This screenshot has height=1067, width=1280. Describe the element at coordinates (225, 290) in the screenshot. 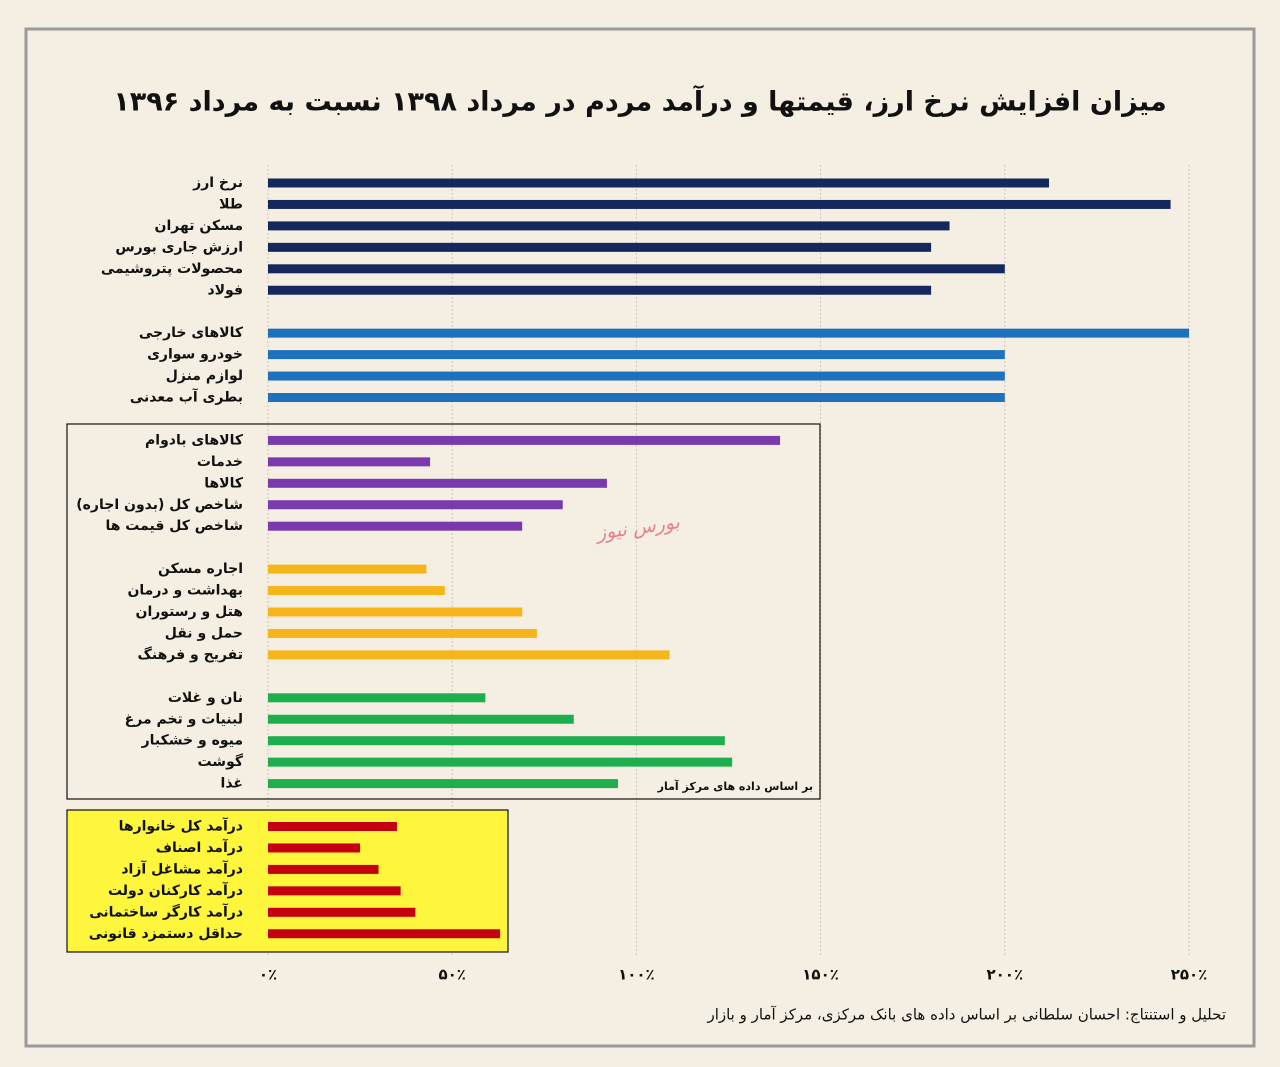

I see `y-tick-label: فولاد` at that location.